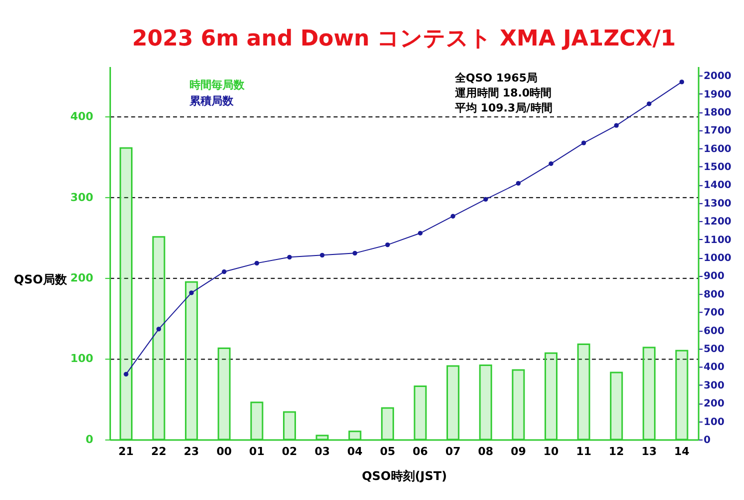  What do you see at coordinates (616, 451) in the screenshot?
I see `x-tick-label: 12` at bounding box center [616, 451].